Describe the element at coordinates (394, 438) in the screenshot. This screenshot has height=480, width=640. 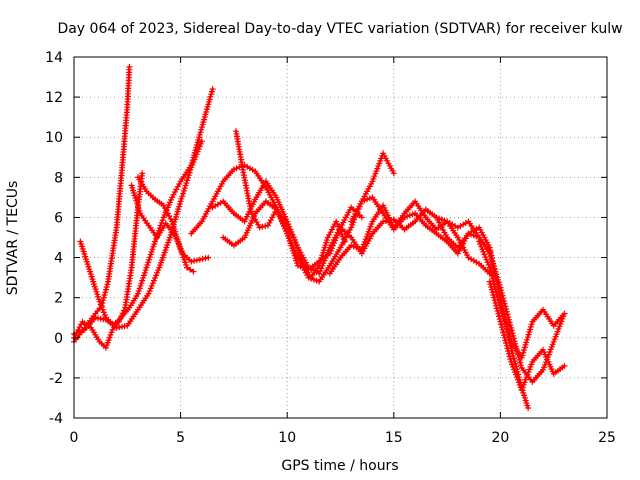
I see `x-tick-label: 15` at that location.